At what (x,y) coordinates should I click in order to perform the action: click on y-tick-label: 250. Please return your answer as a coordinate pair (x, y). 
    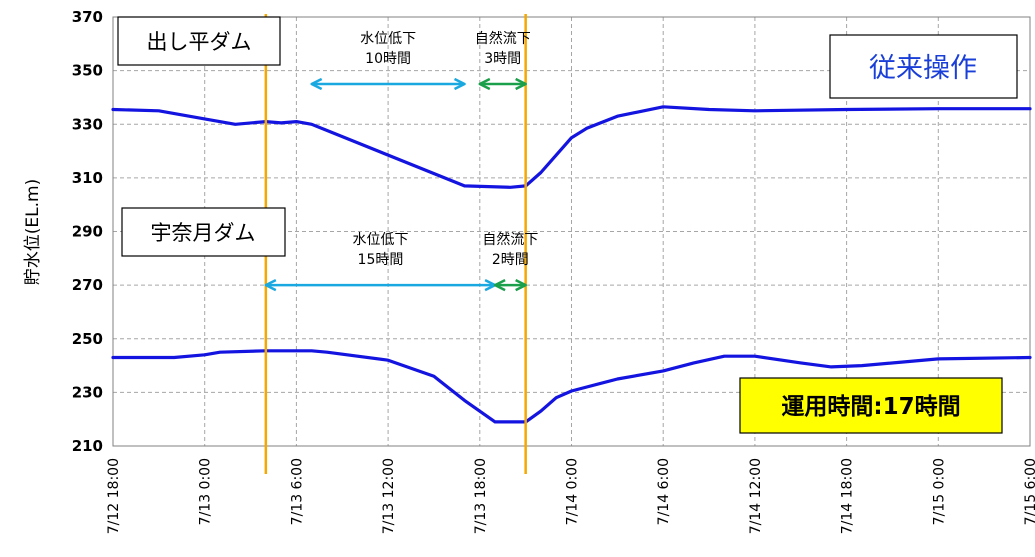
    Looking at the image, I should click on (87, 339).